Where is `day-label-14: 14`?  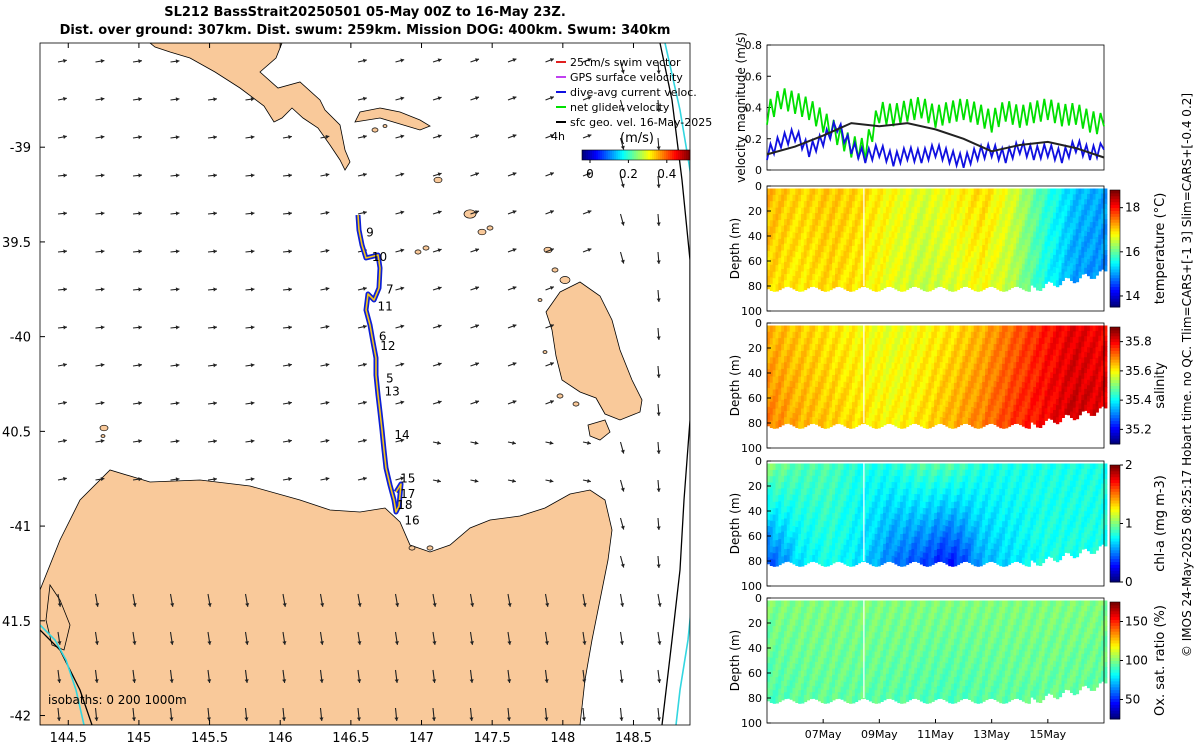
day-label-14: 14 is located at coordinates (401, 435).